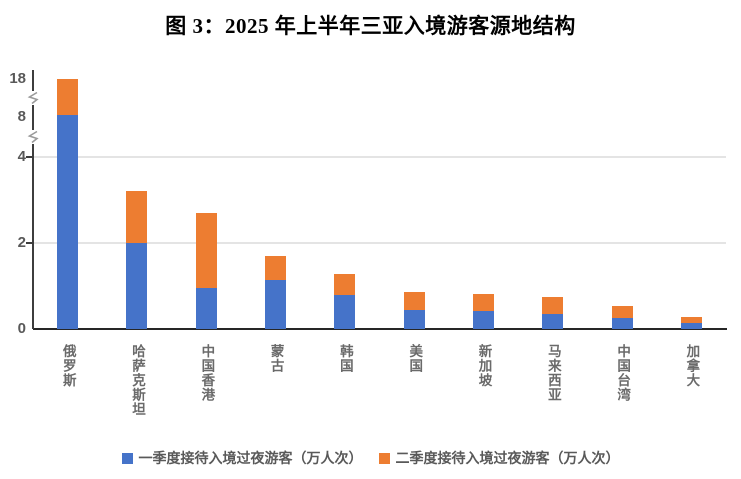  Describe the element at coordinates (484, 366) in the screenshot. I see `category-label: 新加坡` at that location.